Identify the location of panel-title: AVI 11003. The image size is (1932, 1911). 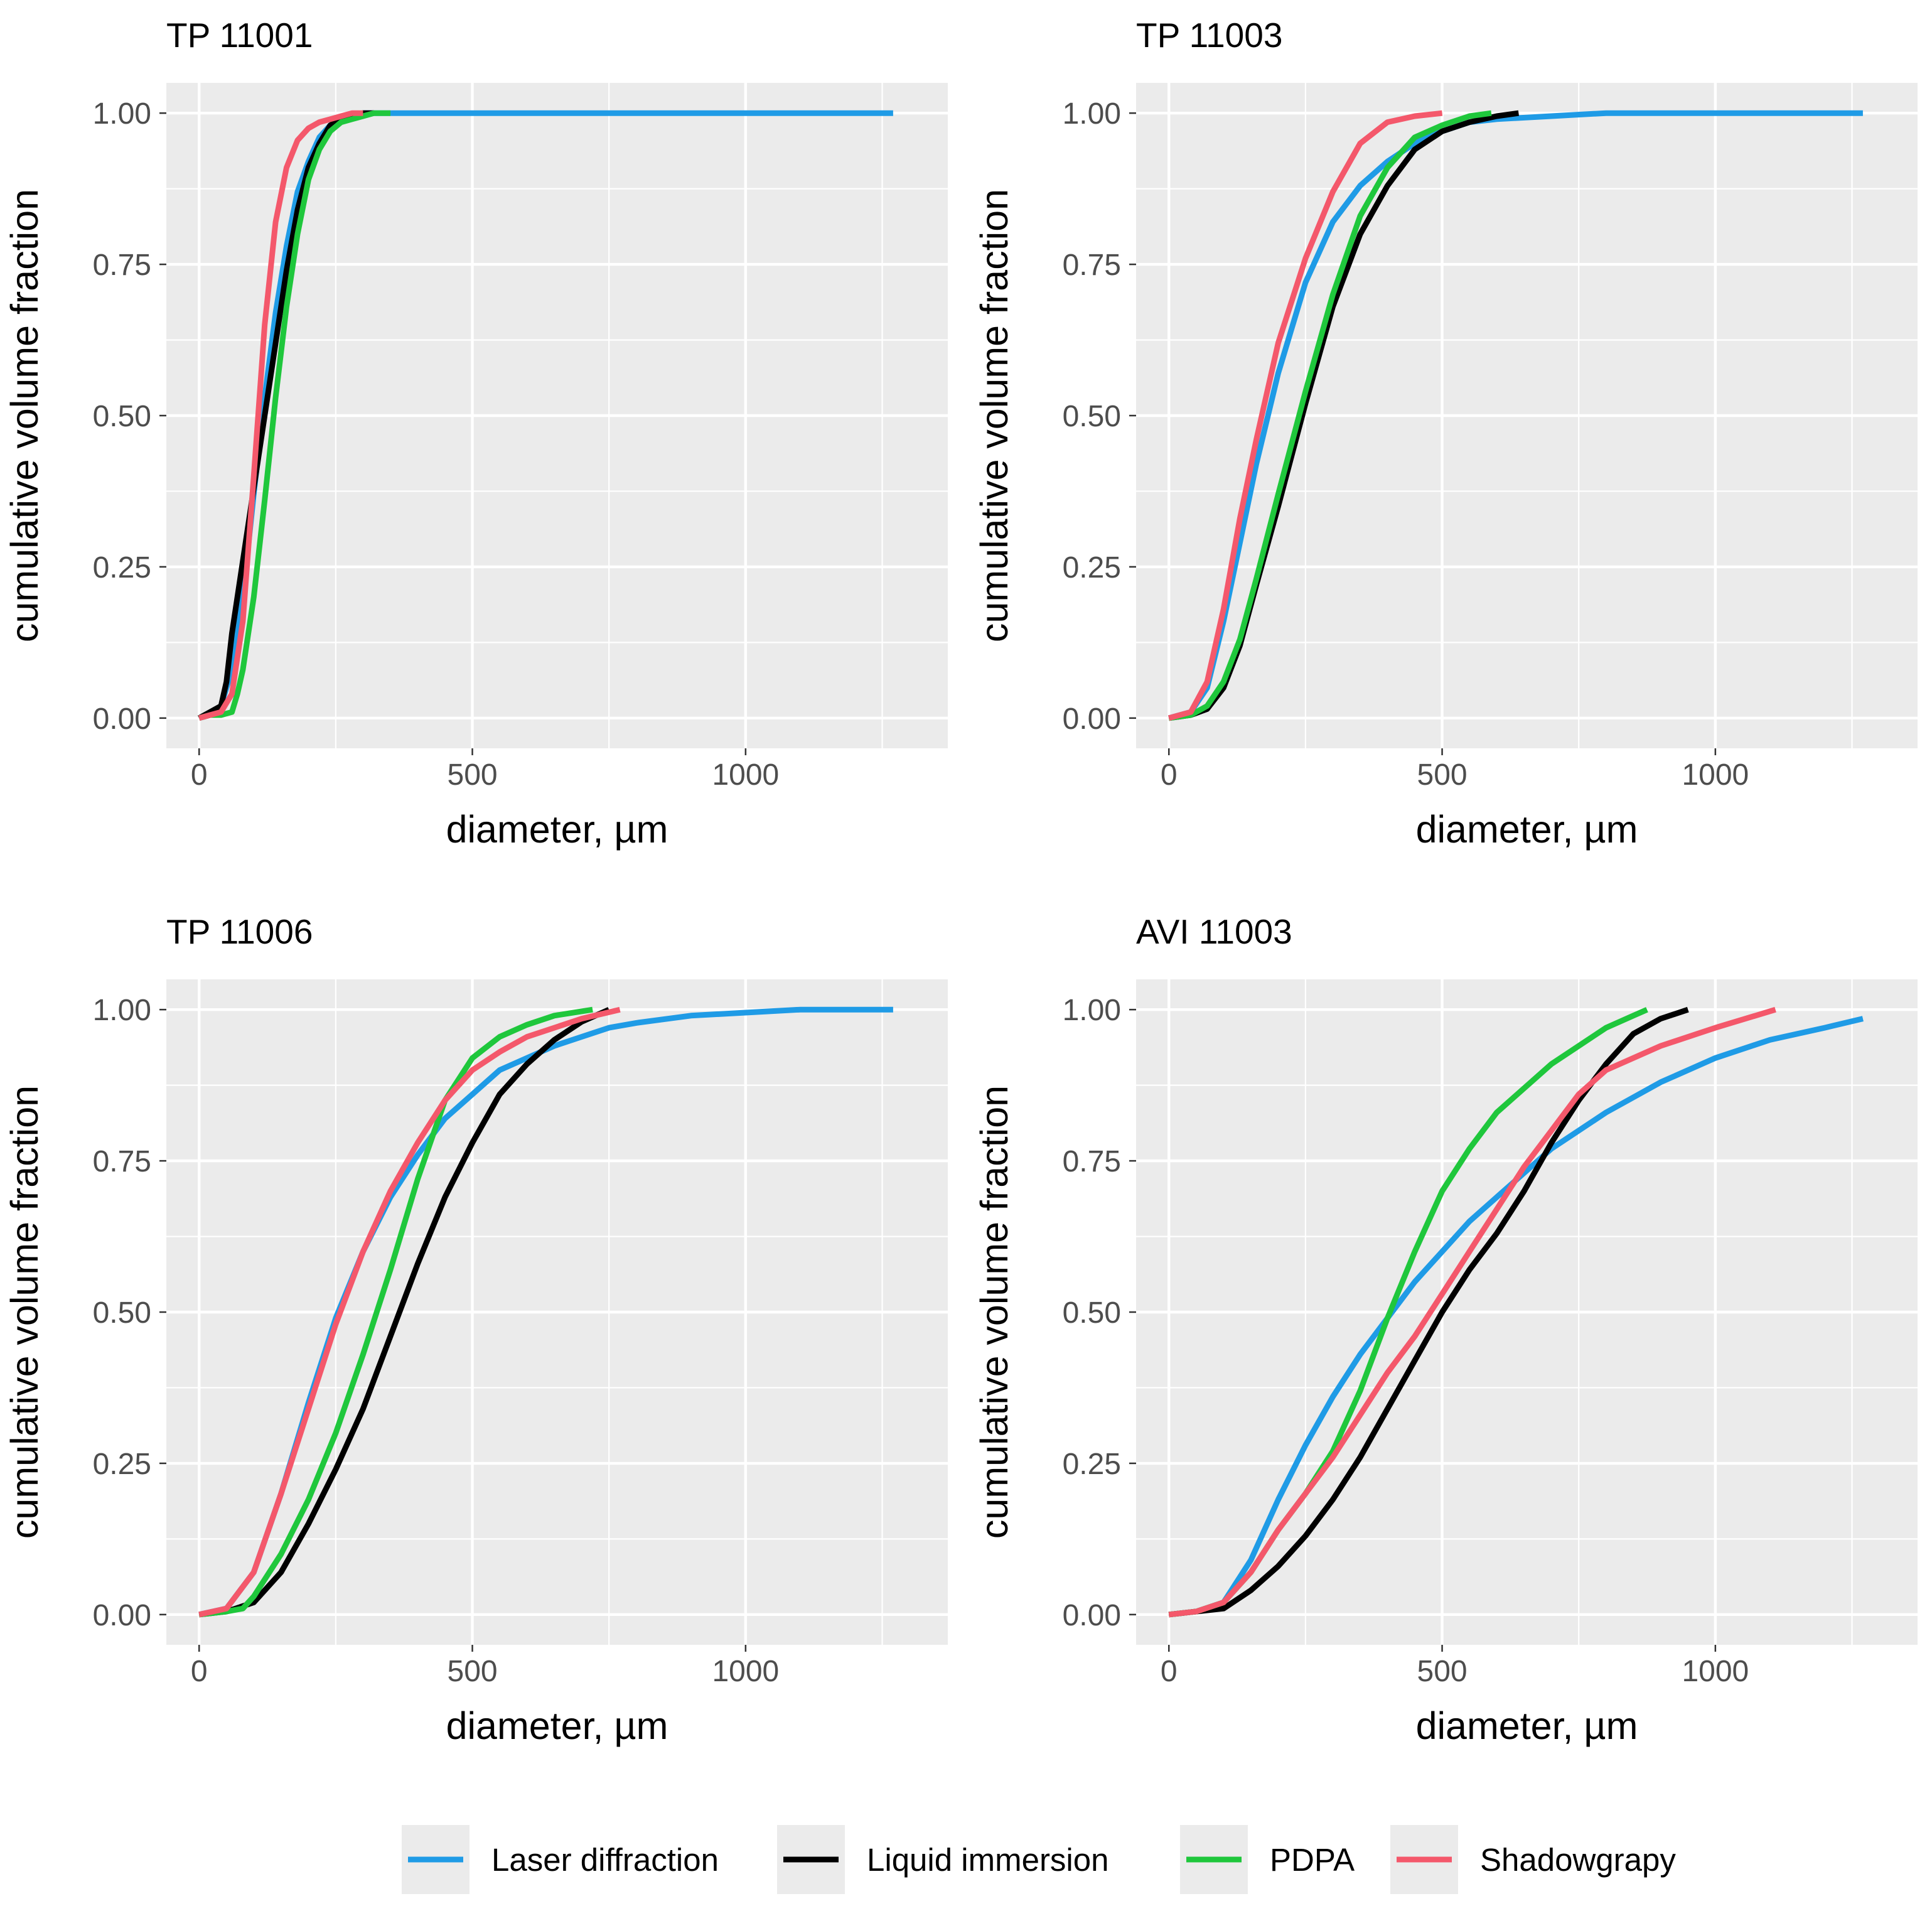
(1214, 931).